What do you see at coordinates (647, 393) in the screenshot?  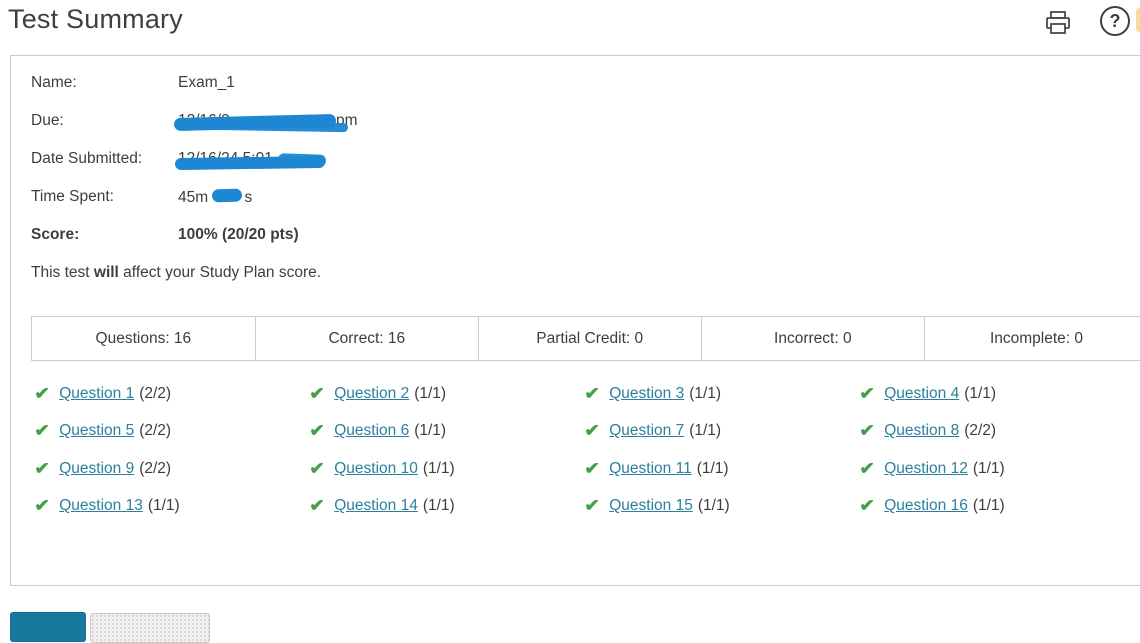 I see `question-link: Question 3` at bounding box center [647, 393].